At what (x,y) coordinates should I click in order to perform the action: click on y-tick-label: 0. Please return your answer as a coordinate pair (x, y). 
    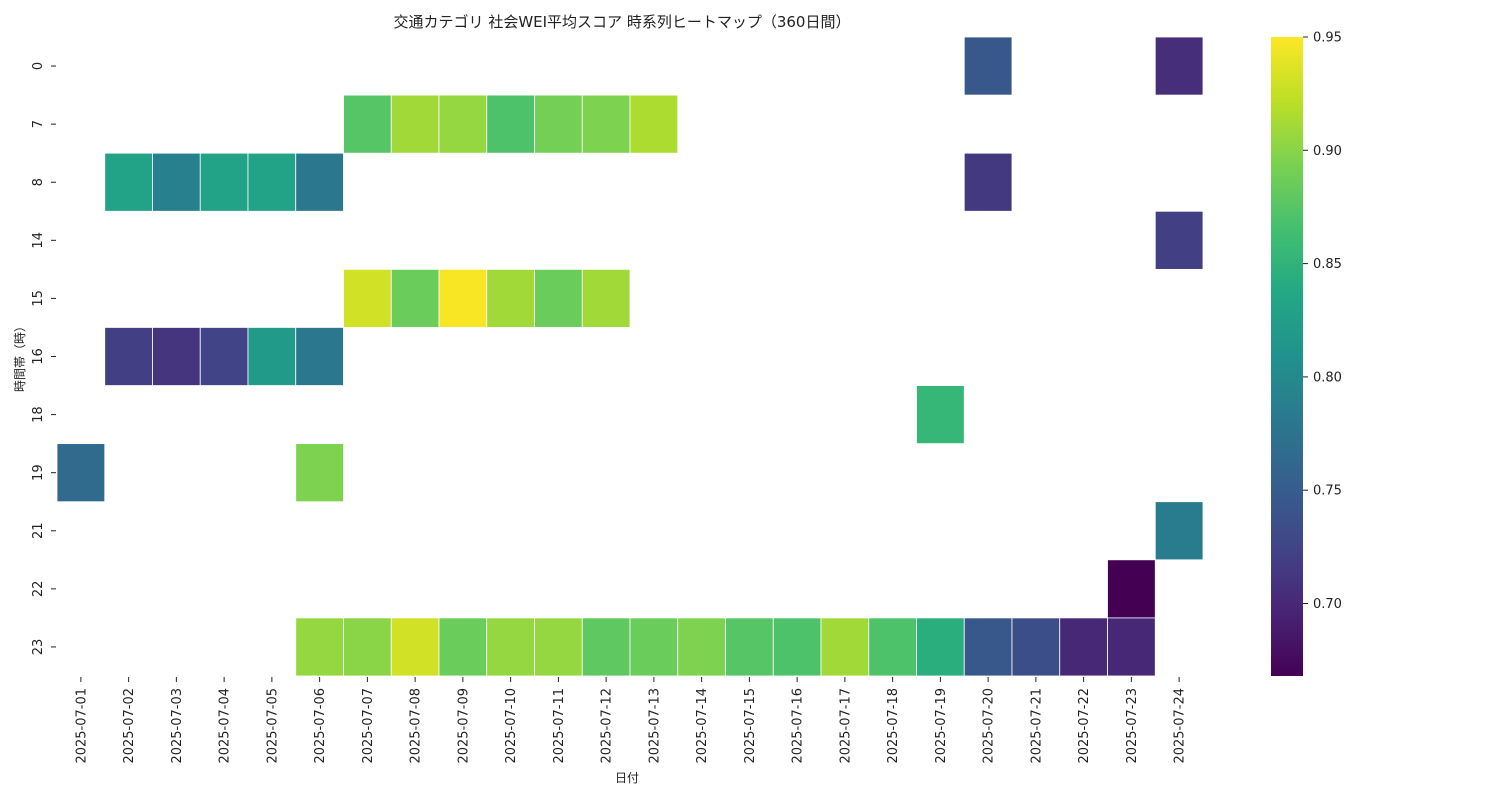
    Looking at the image, I should click on (38, 66).